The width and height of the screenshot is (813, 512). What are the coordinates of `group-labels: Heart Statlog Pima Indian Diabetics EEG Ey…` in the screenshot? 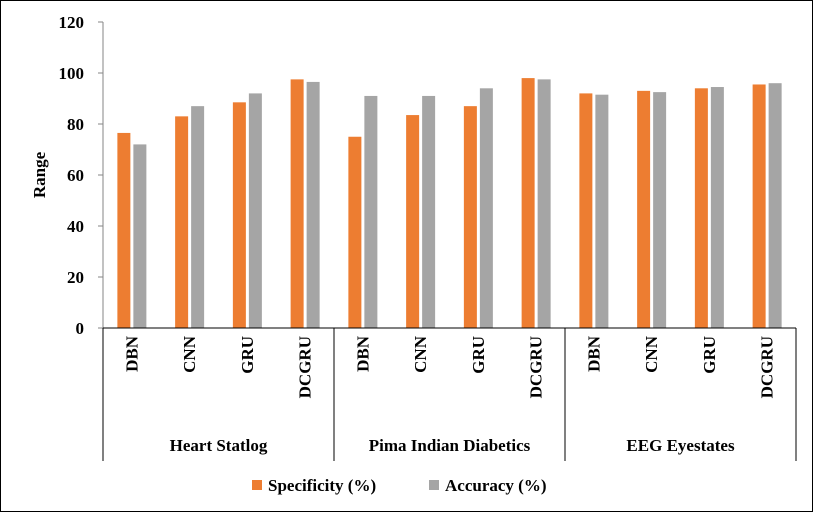 It's located at (452, 445).